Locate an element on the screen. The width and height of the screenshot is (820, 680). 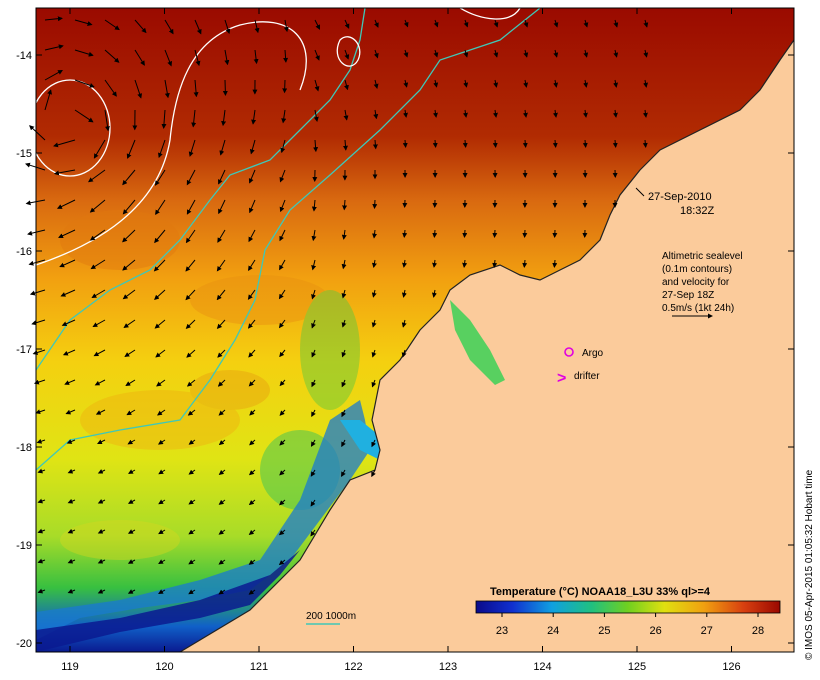
isobath-label: 200 1000m is located at coordinates (331, 616).